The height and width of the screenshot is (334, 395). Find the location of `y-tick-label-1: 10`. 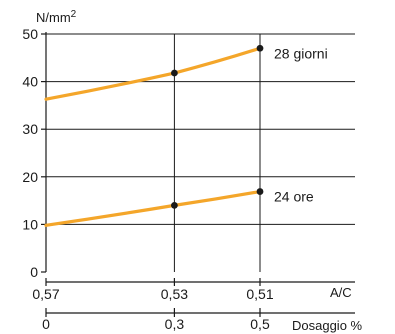

y-tick-label-1: 10 is located at coordinates (30, 224).